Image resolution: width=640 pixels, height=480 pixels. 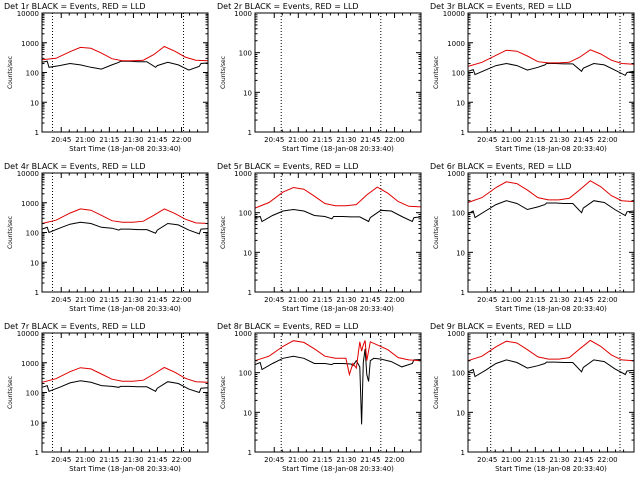 What do you see at coordinates (501, 166) in the screenshot?
I see `panel-title: Det 6r BLACK = Events, RED = LLD` at bounding box center [501, 166].